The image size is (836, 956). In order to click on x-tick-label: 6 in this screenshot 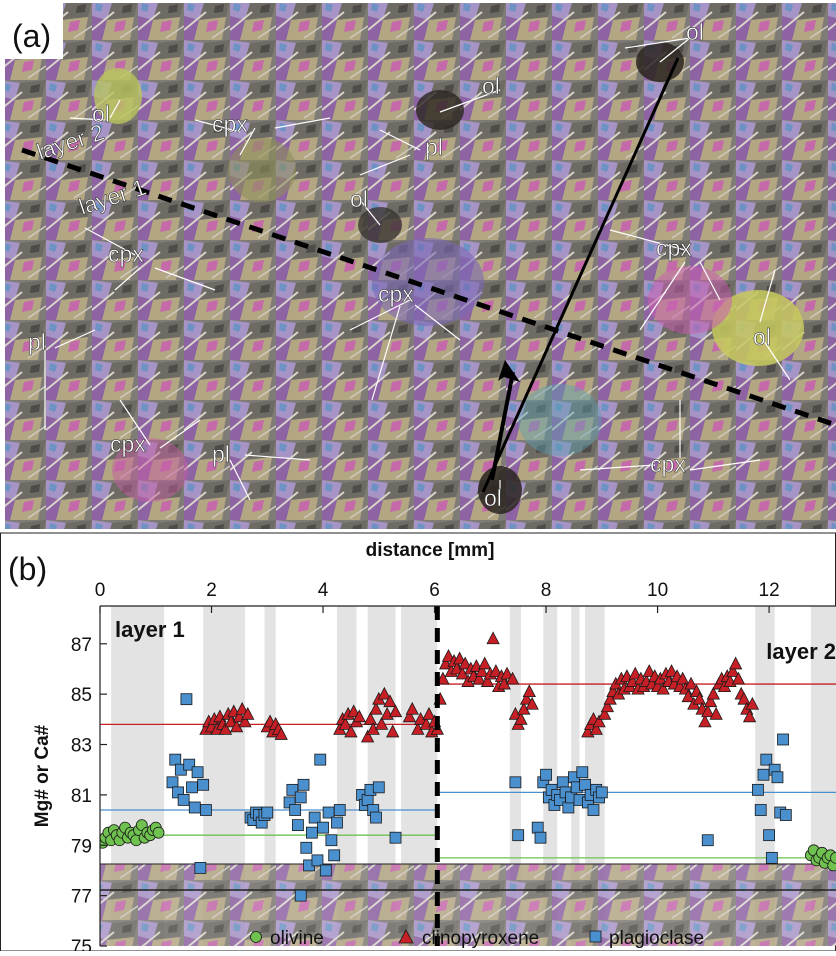, I will do `click(434, 590)`.